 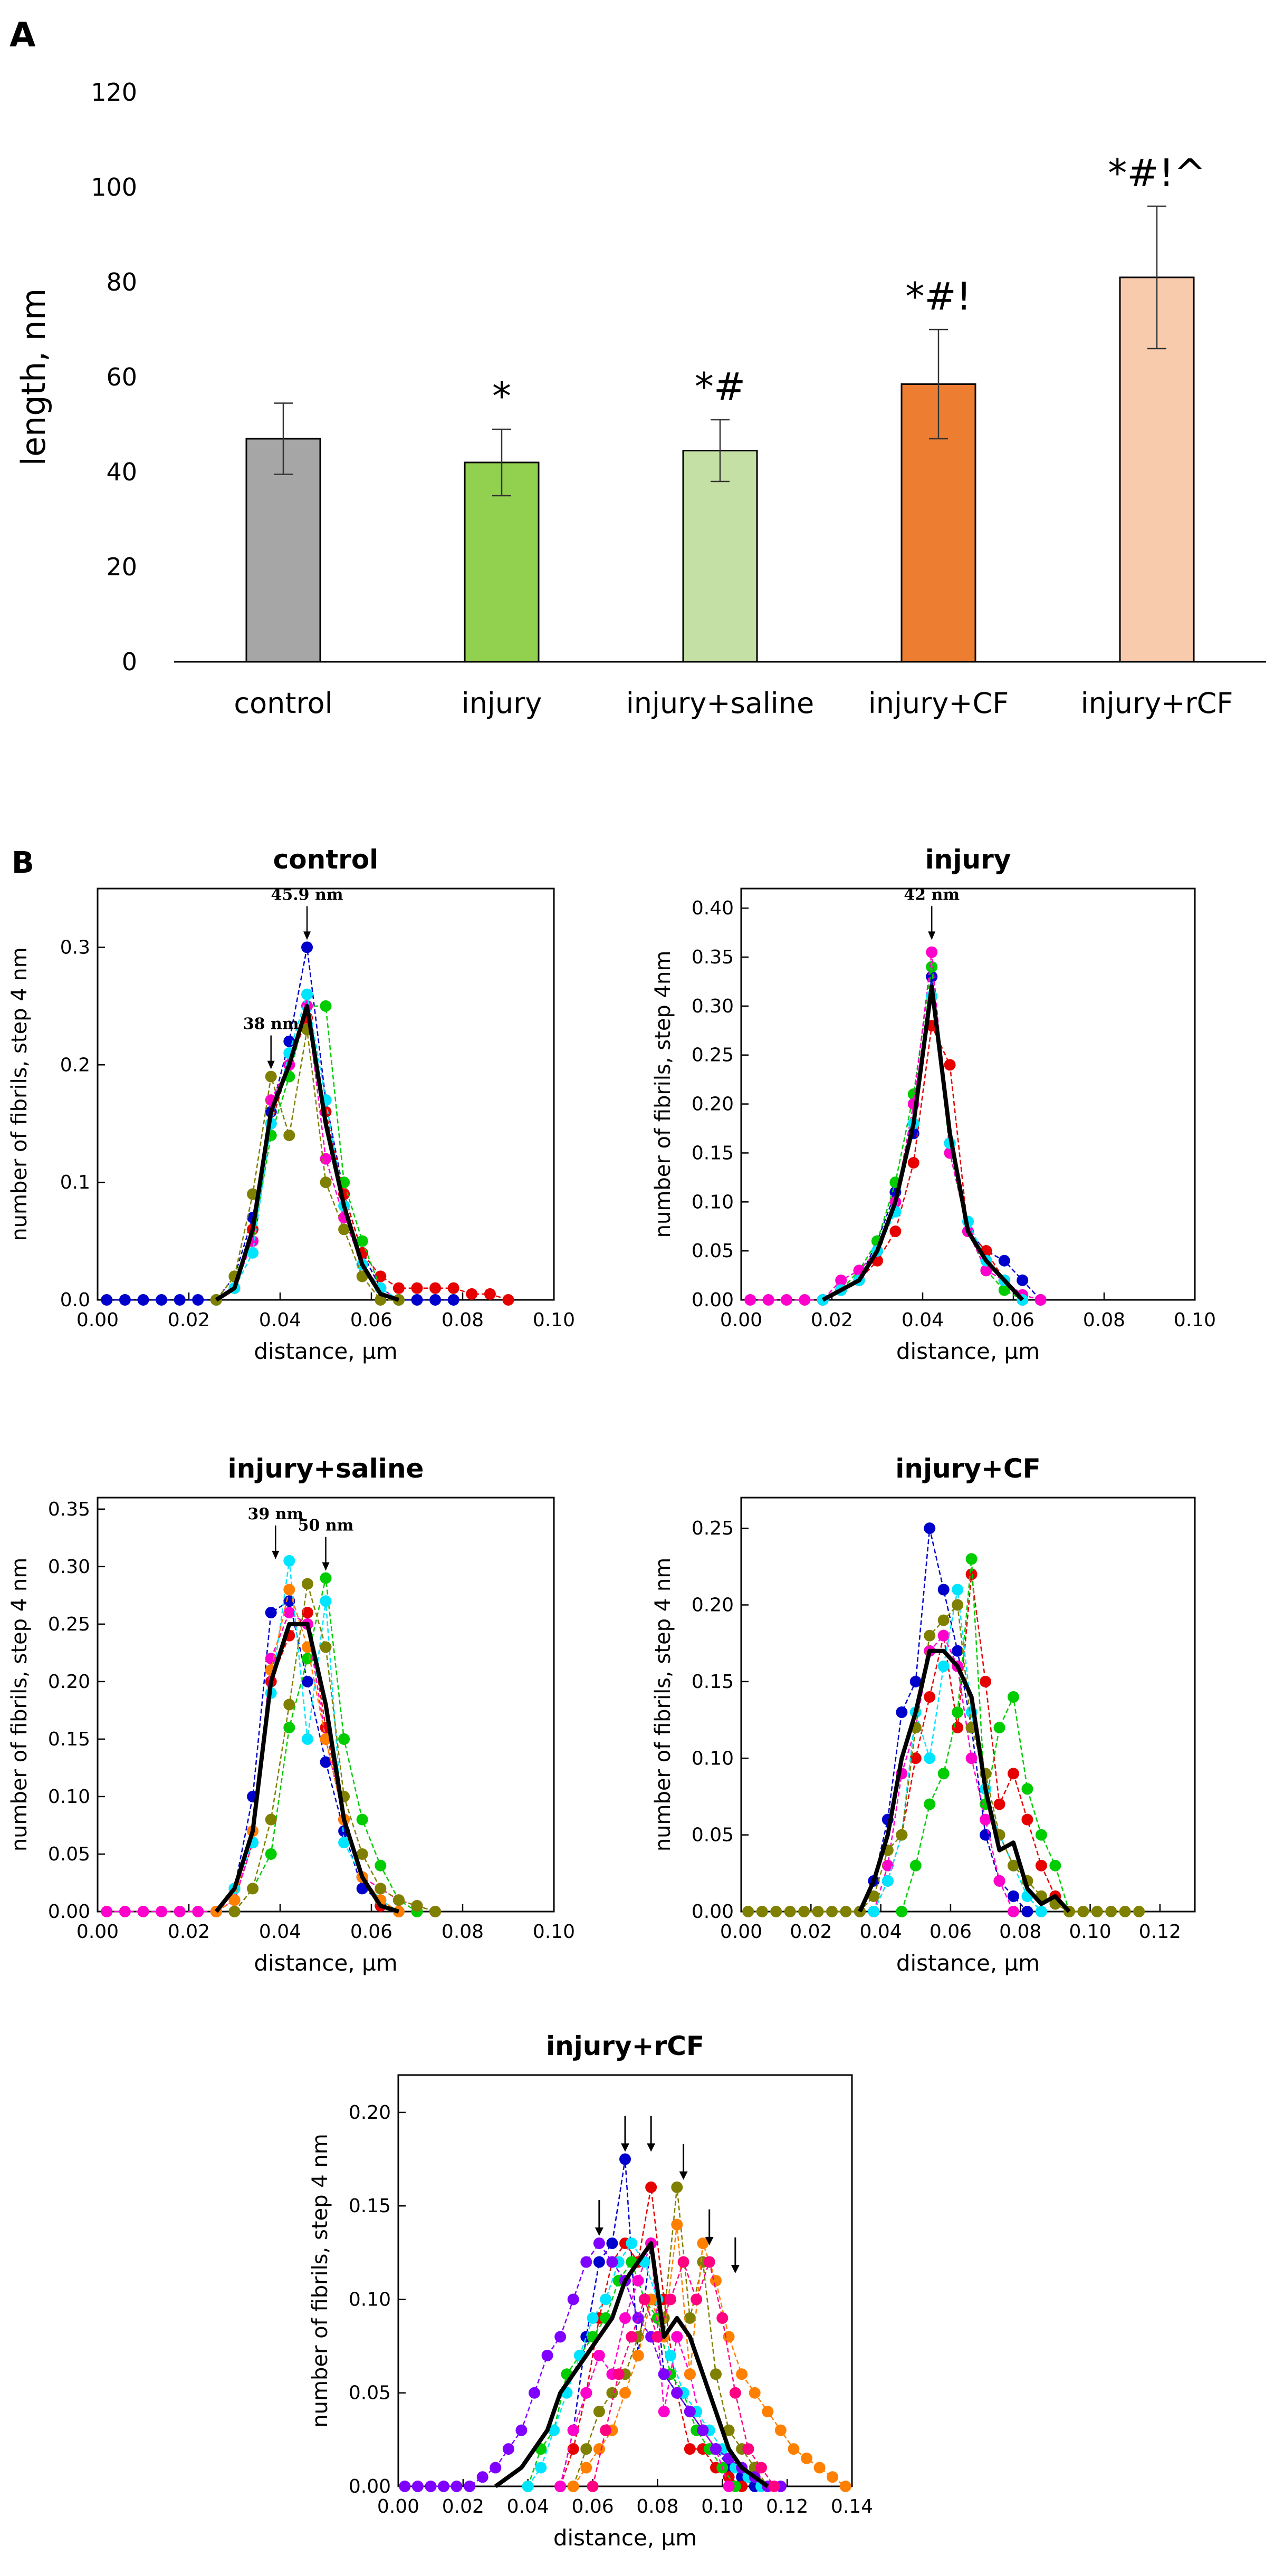 I want to click on plot-frame, so click(x=326, y=1705).